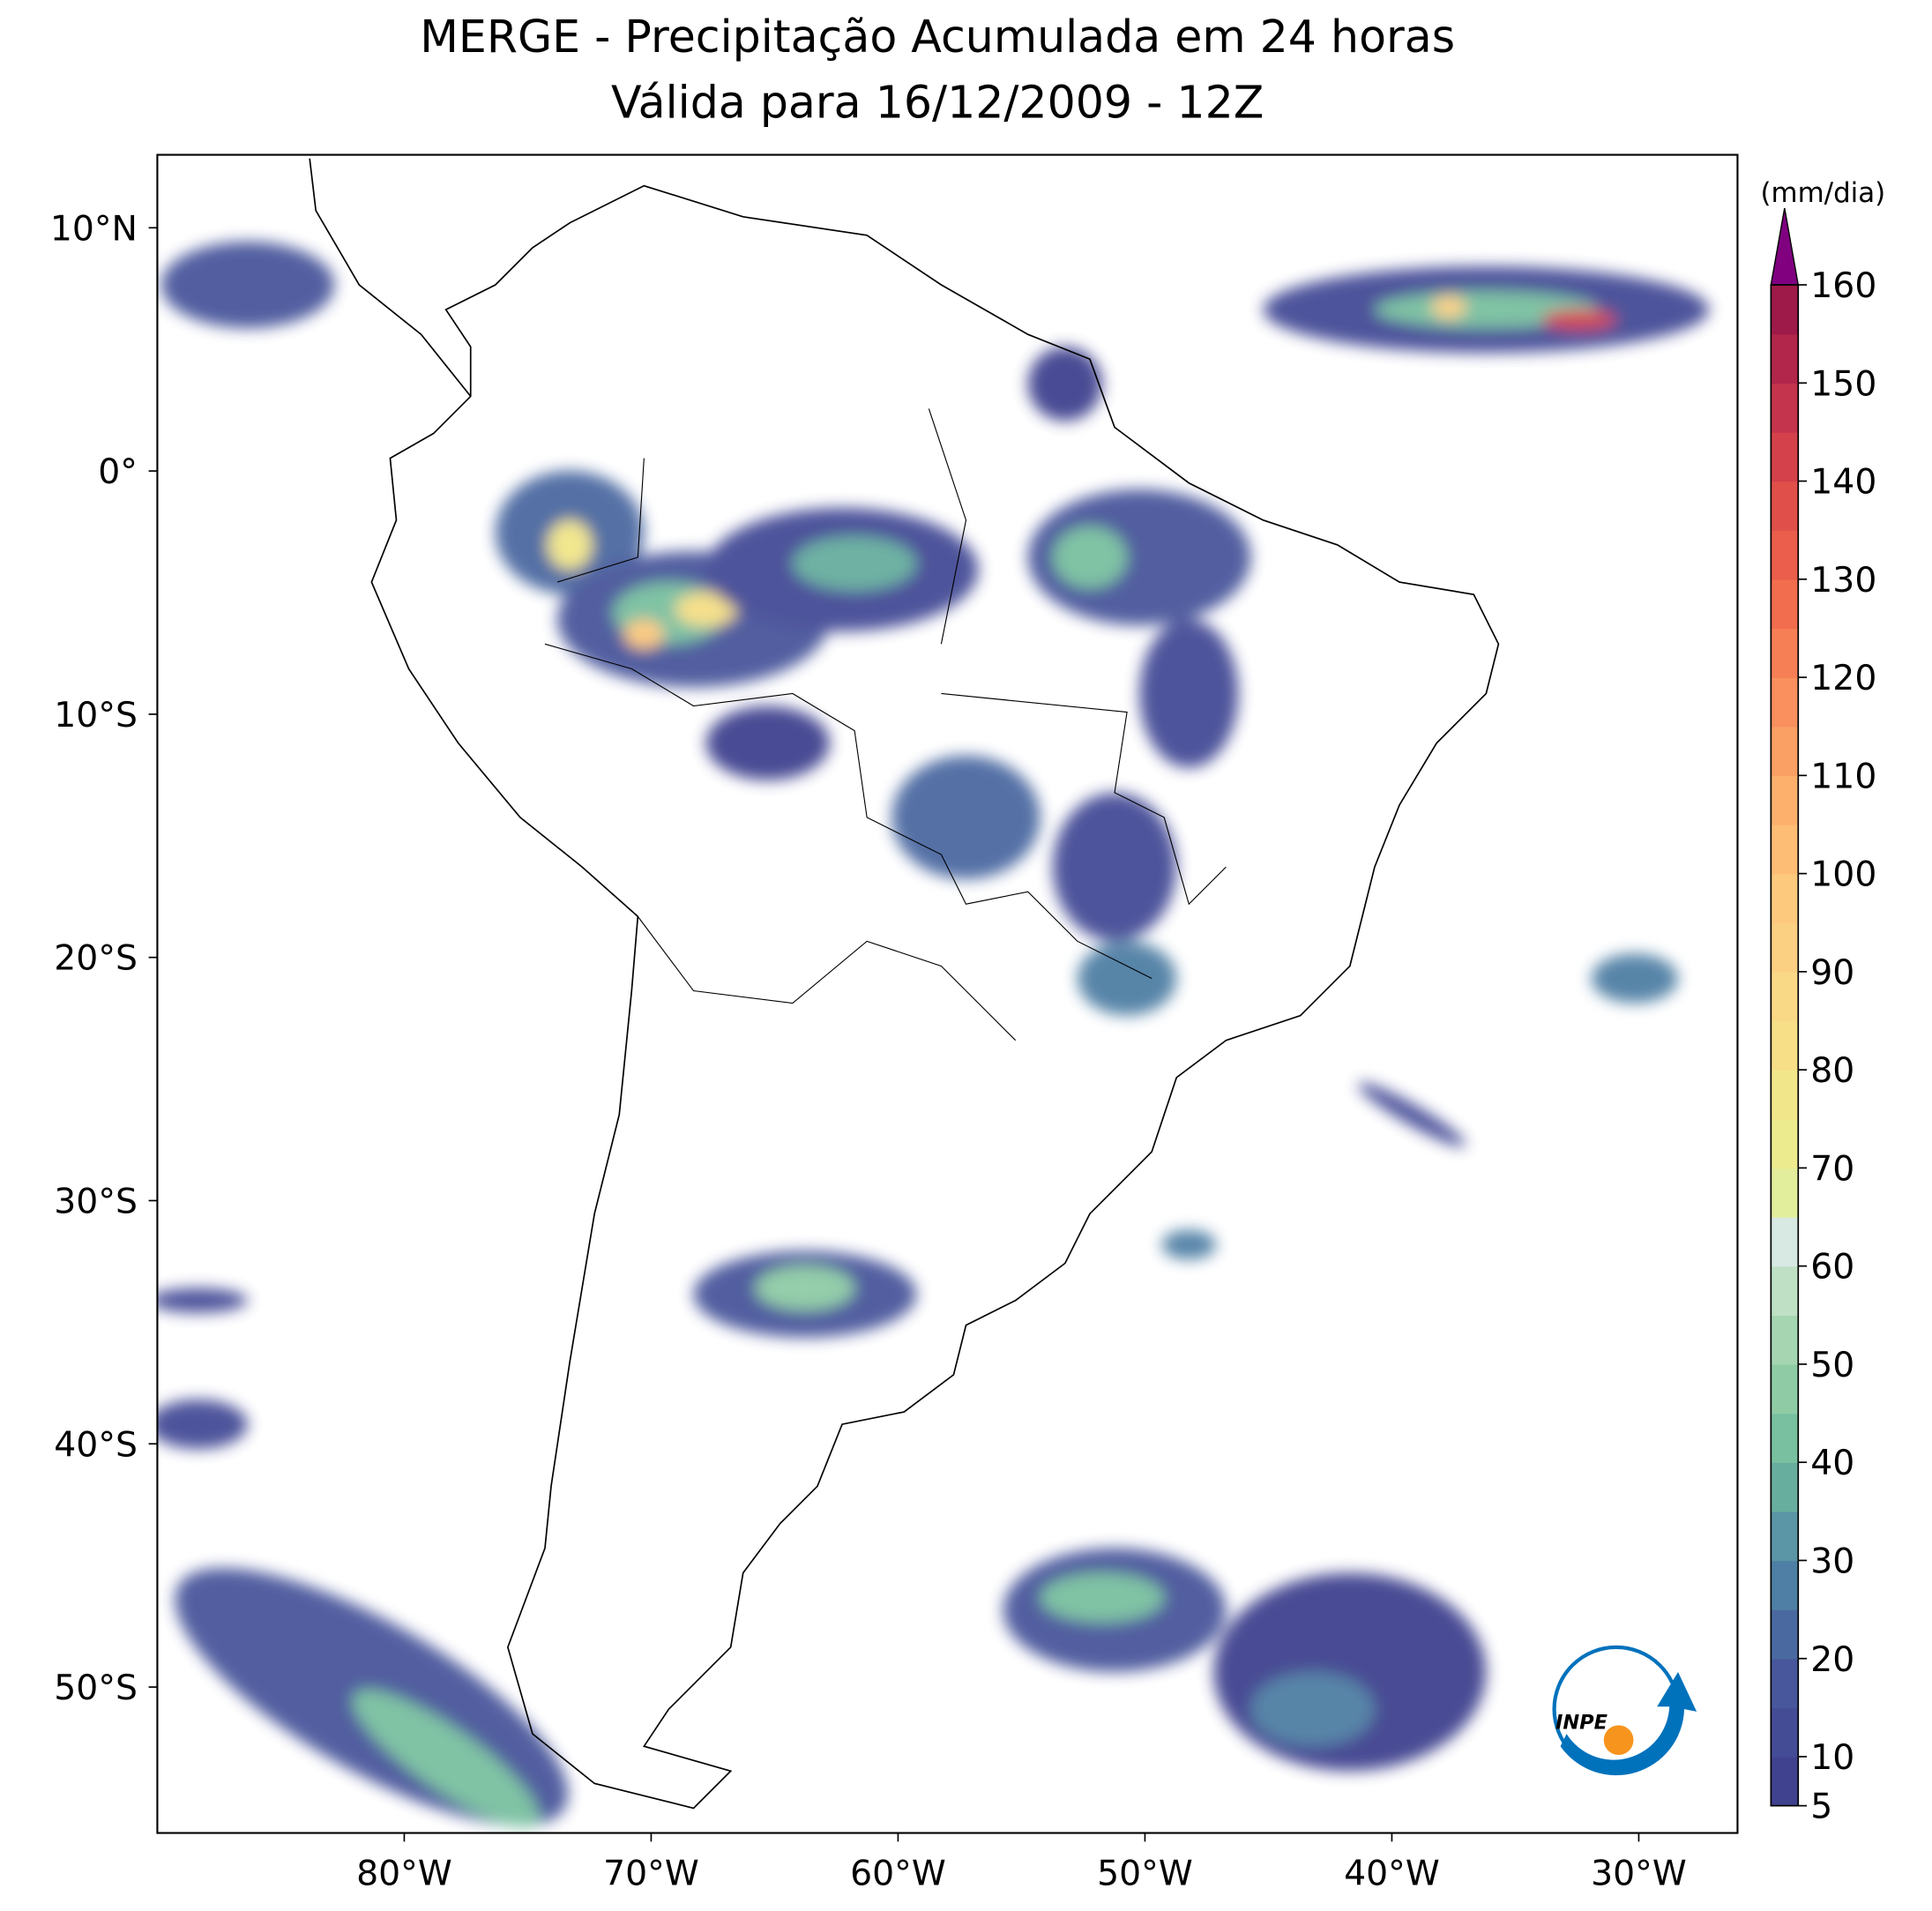  What do you see at coordinates (96, 1202) in the screenshot?
I see `y-tick-label: 30°S` at bounding box center [96, 1202].